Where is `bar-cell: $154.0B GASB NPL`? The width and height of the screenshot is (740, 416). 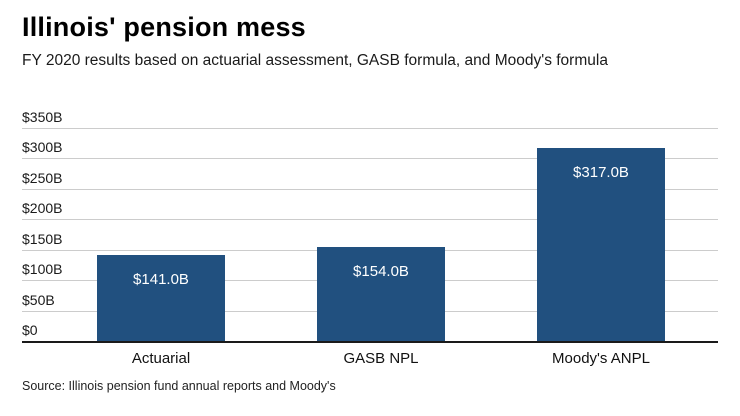 bar-cell: $154.0B GASB NPL is located at coordinates (381, 247).